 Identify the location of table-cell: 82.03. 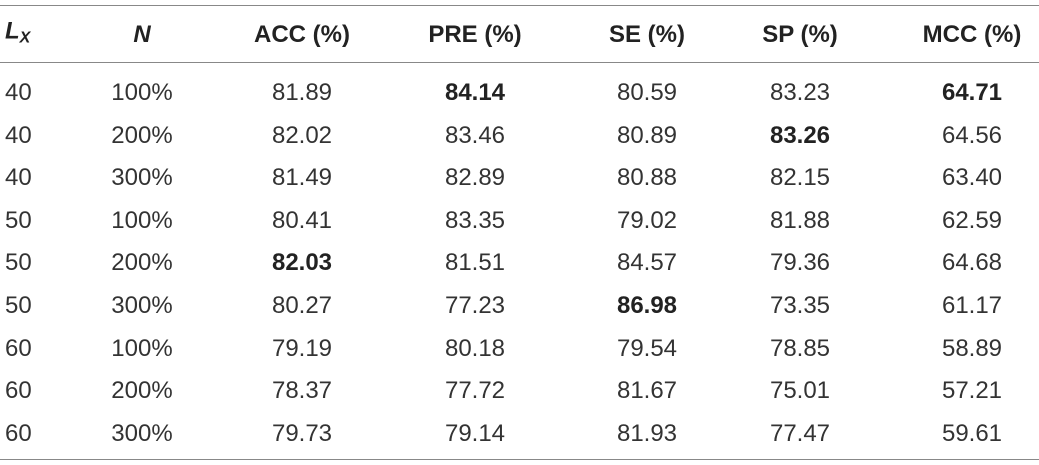
(302, 263).